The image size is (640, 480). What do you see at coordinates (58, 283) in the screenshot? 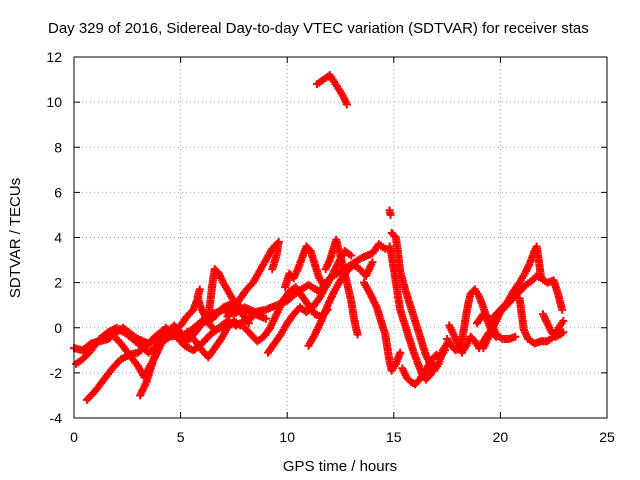
I see `y-tick-label: 2` at bounding box center [58, 283].